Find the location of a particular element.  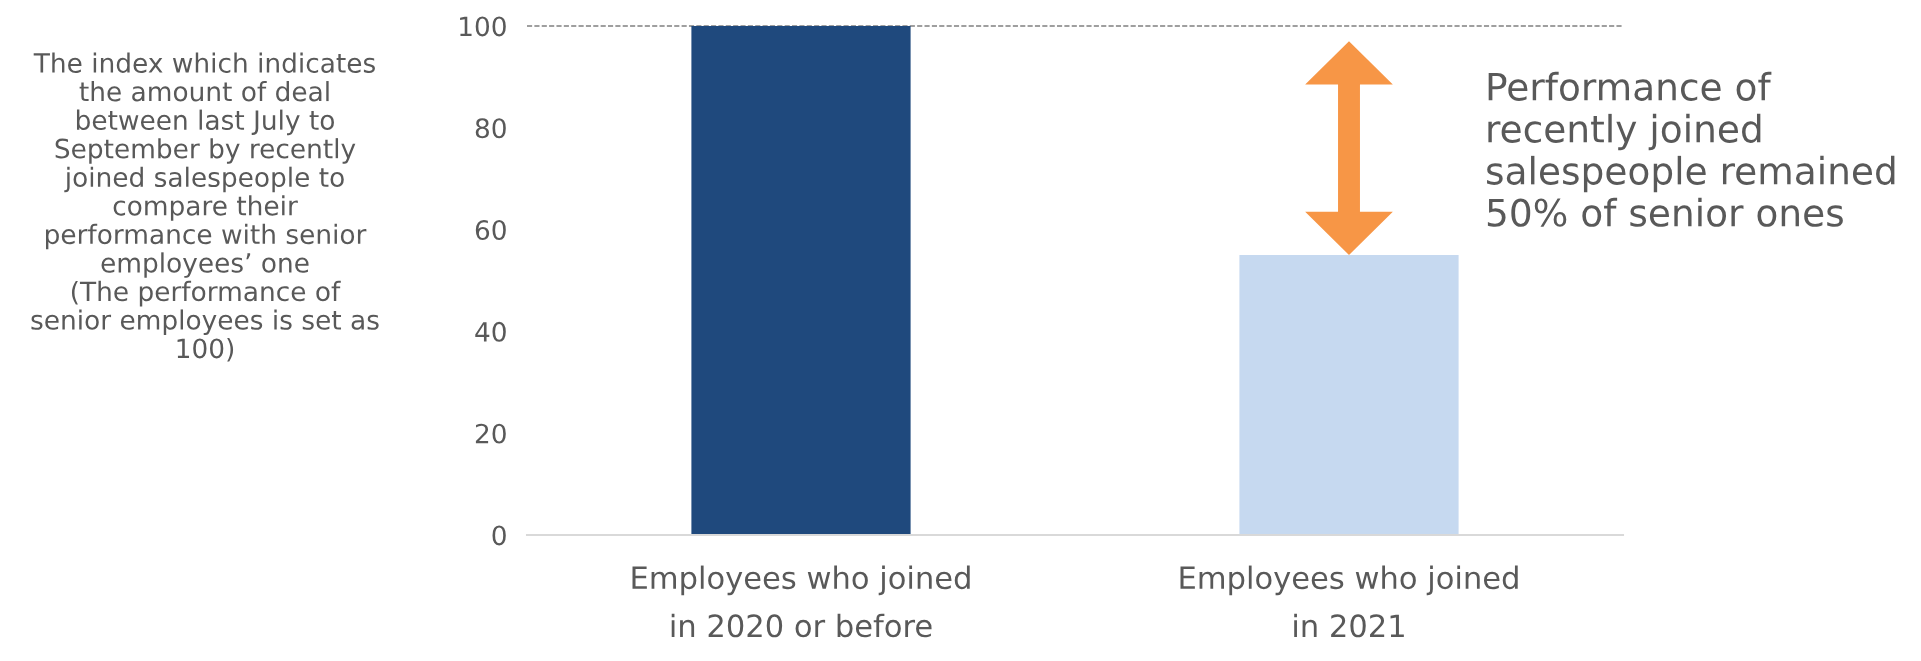

x-tick-label: Employees who joined in 2021 is located at coordinates (1349, 601).